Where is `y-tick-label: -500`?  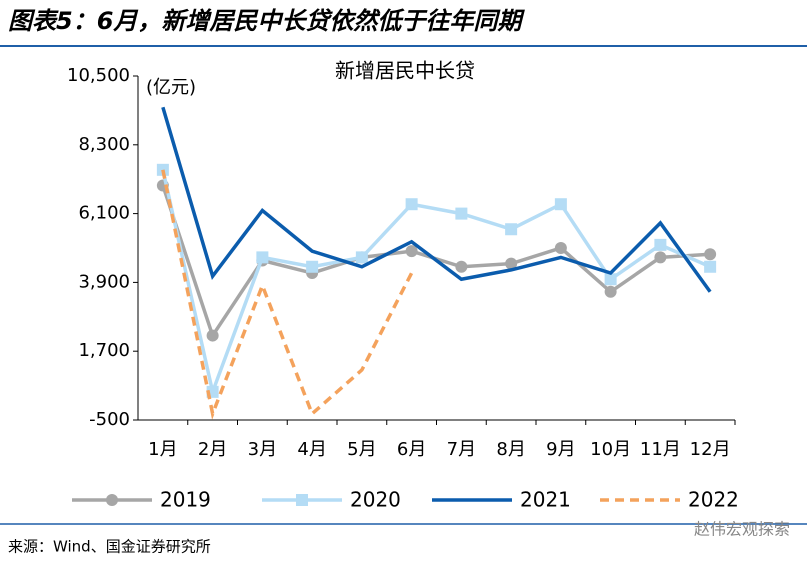
y-tick-label: -500 is located at coordinates (109, 419).